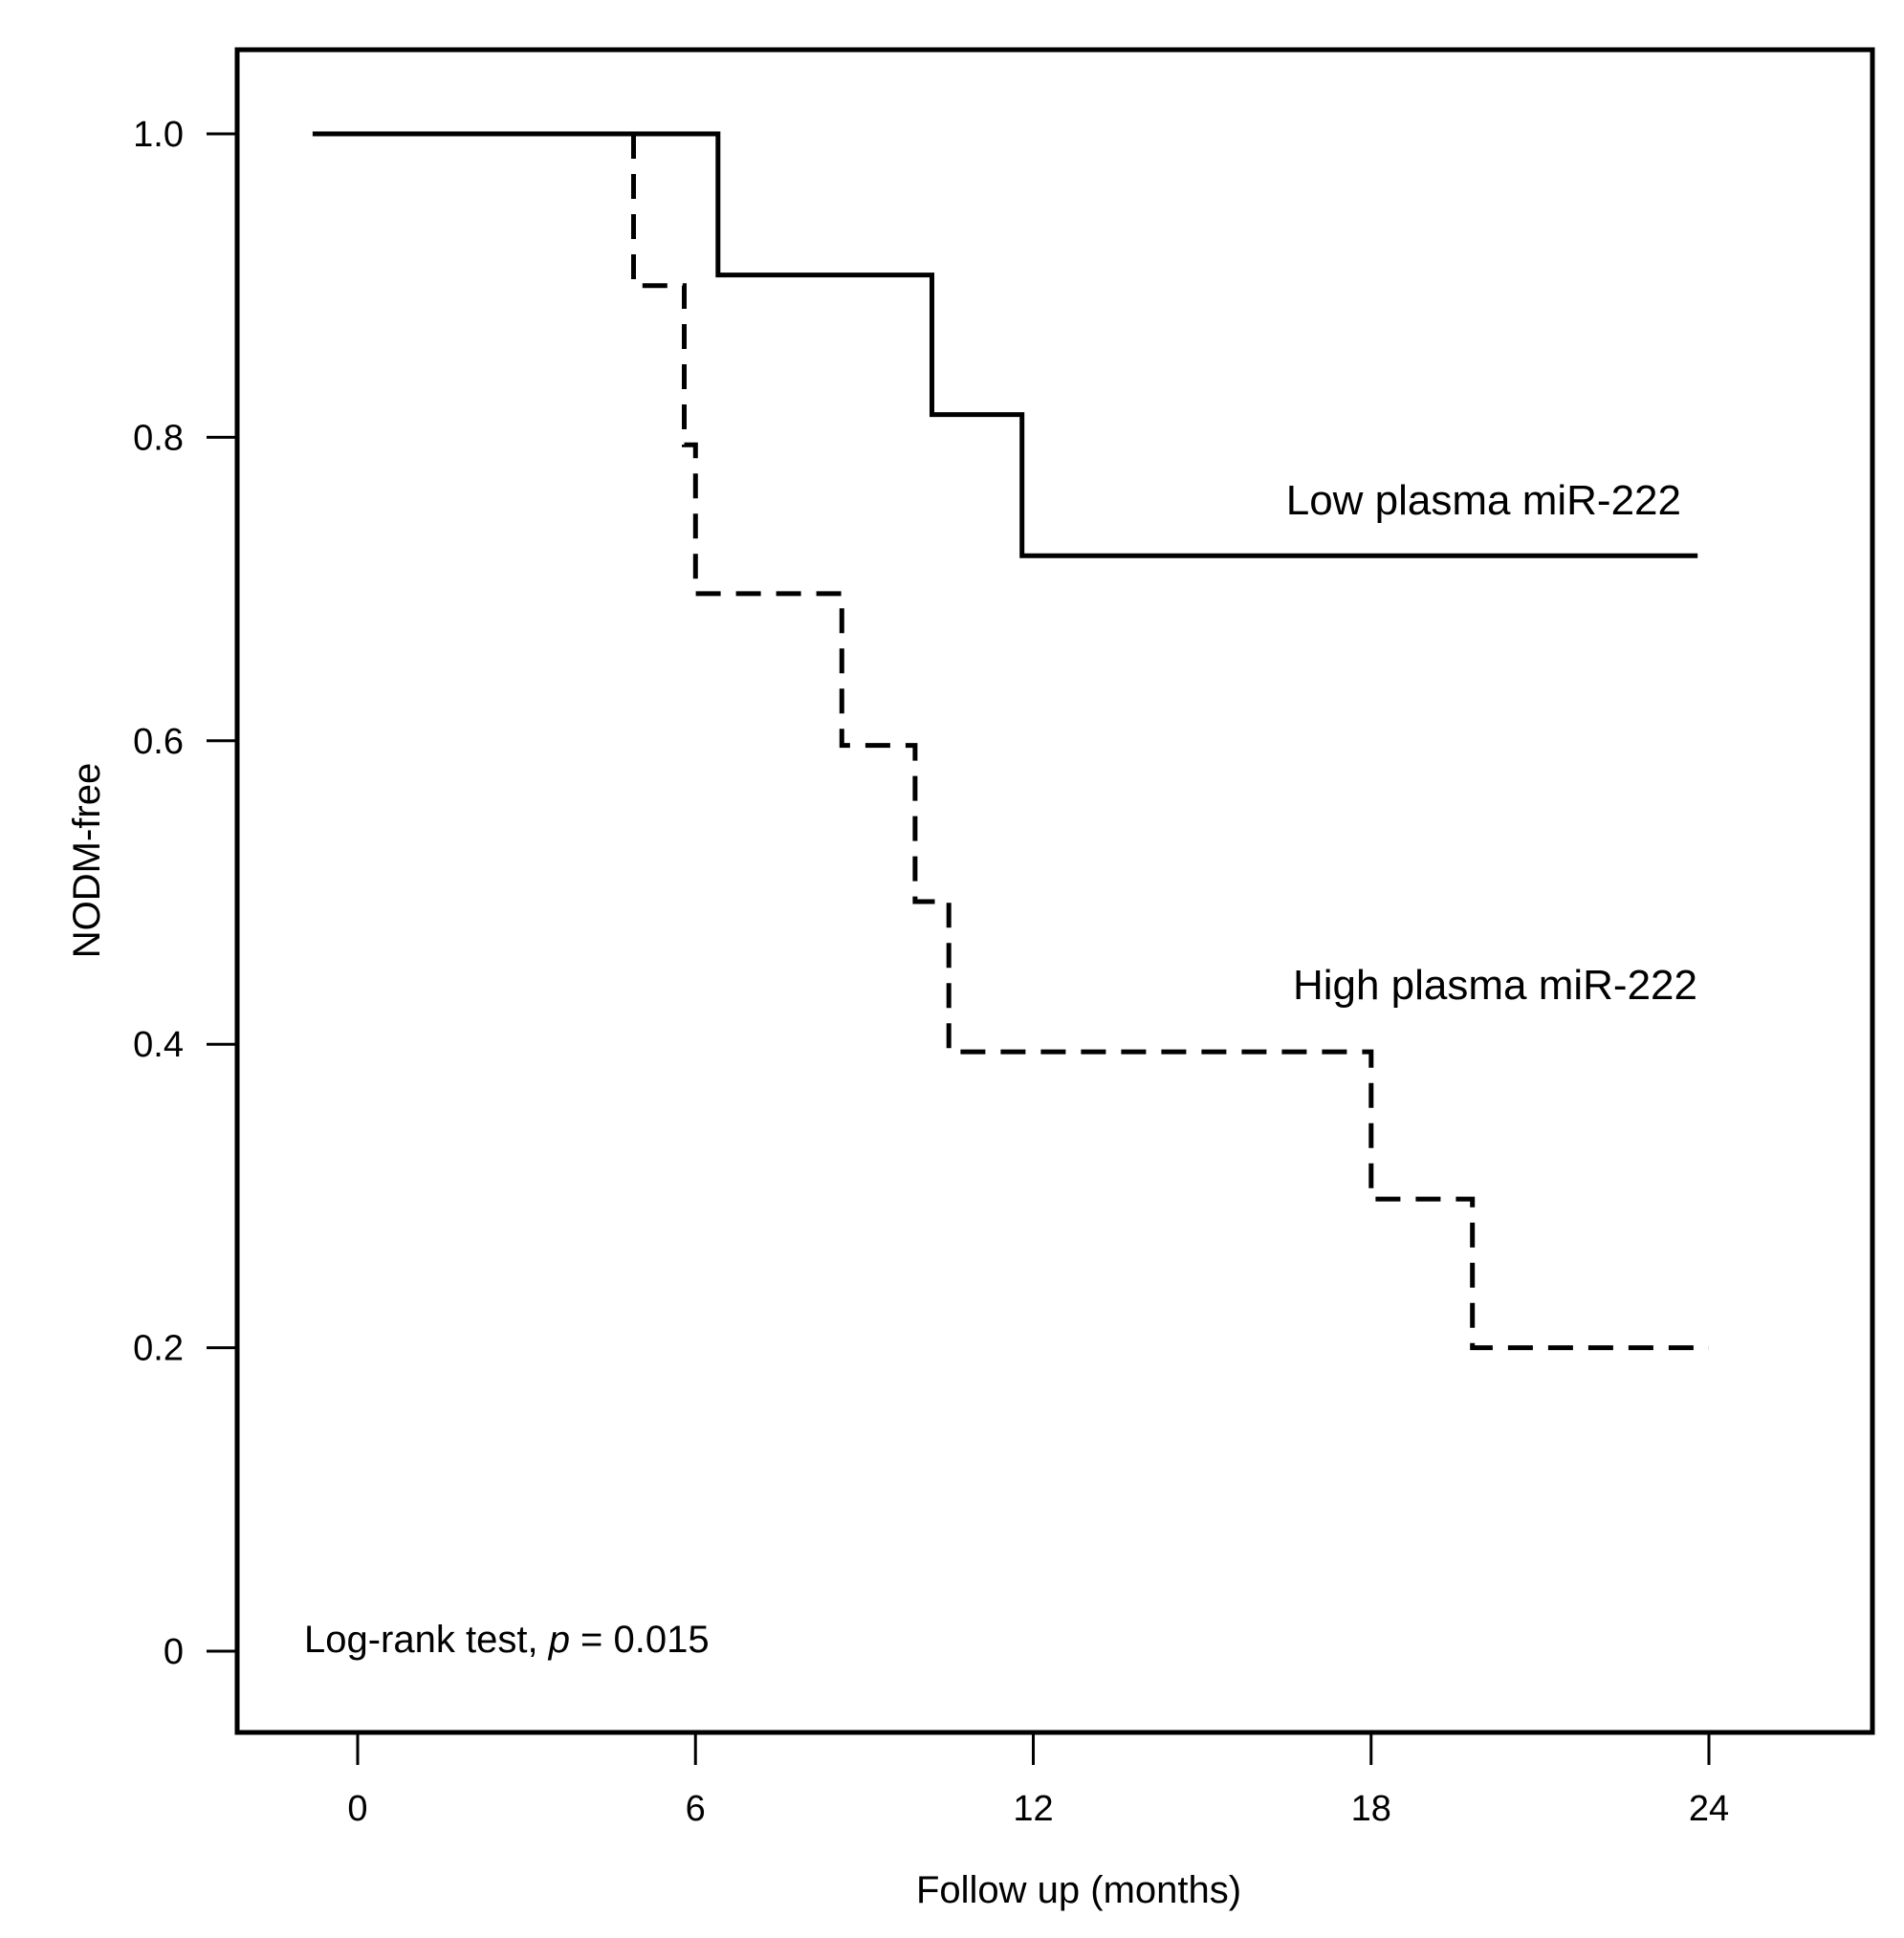 This screenshot has height=1938, width=1904. What do you see at coordinates (87, 860) in the screenshot?
I see `y-axis-title: NODM-free` at bounding box center [87, 860].